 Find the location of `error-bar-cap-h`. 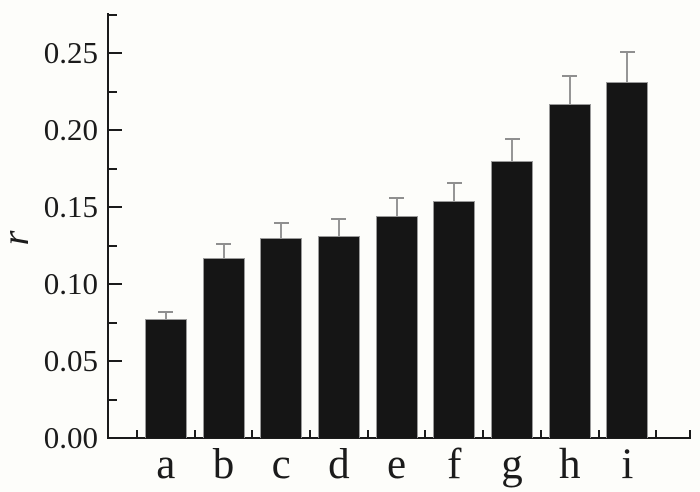

error-bar-cap-h is located at coordinates (570, 76).